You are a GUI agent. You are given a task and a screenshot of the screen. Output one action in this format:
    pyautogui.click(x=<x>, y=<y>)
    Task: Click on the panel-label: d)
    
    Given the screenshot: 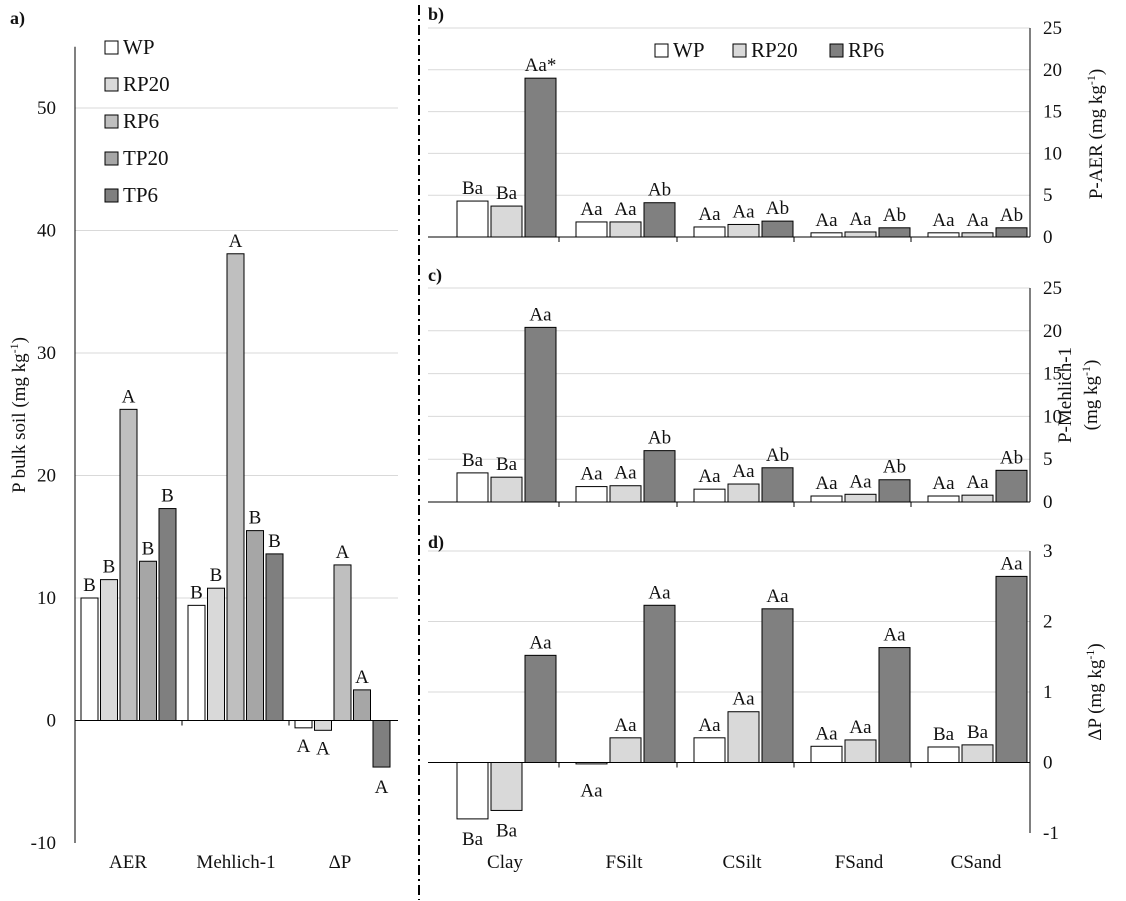 What is the action you would take?
    pyautogui.click(x=436, y=542)
    